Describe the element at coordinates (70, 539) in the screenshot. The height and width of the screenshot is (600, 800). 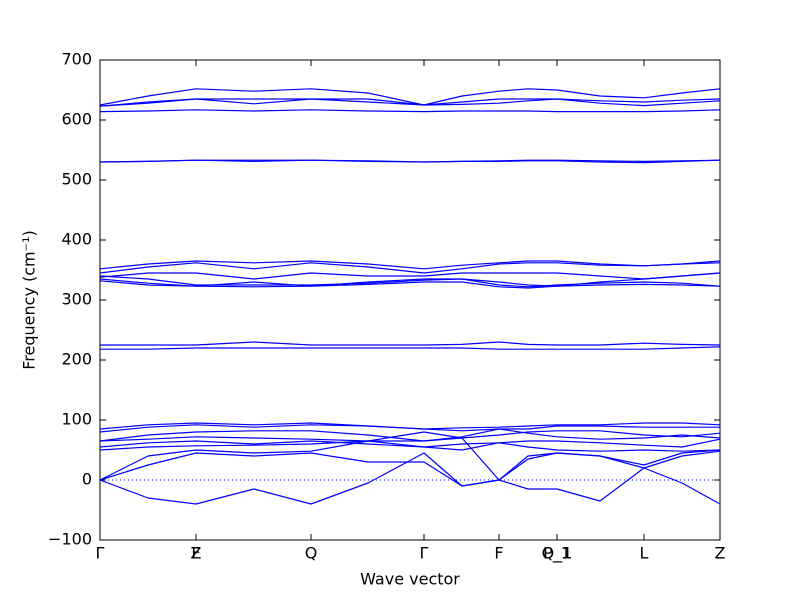
I see `y-tick-label: −100` at that location.